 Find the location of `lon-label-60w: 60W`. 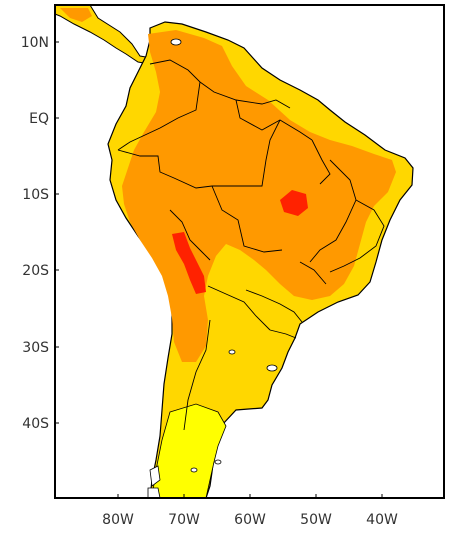

lon-label-60w: 60W is located at coordinates (250, 520).